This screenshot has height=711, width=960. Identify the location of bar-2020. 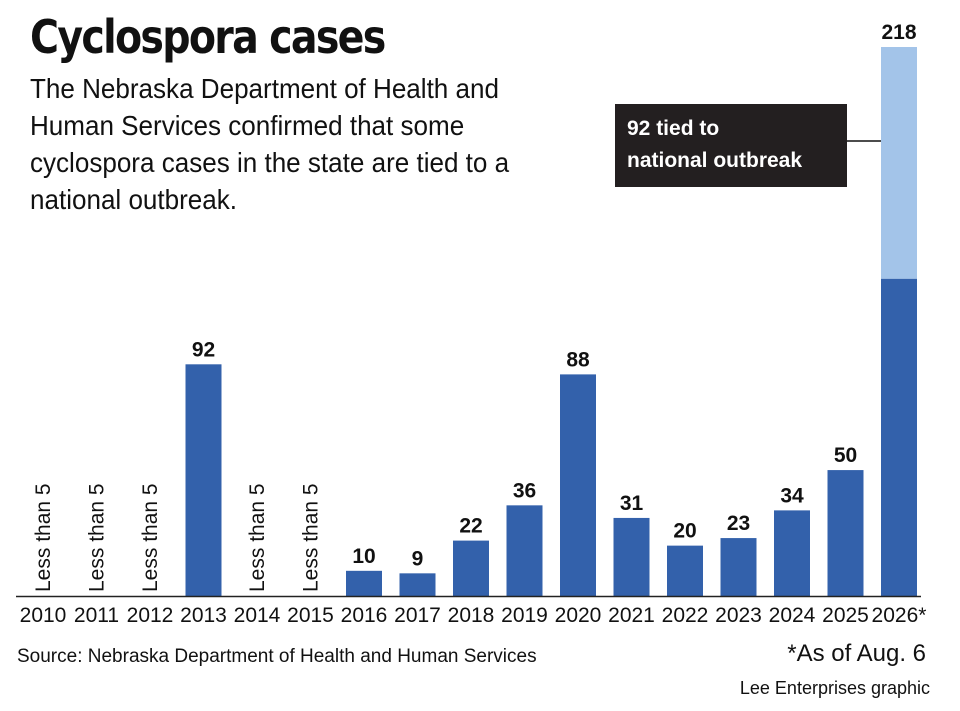
(578, 485).